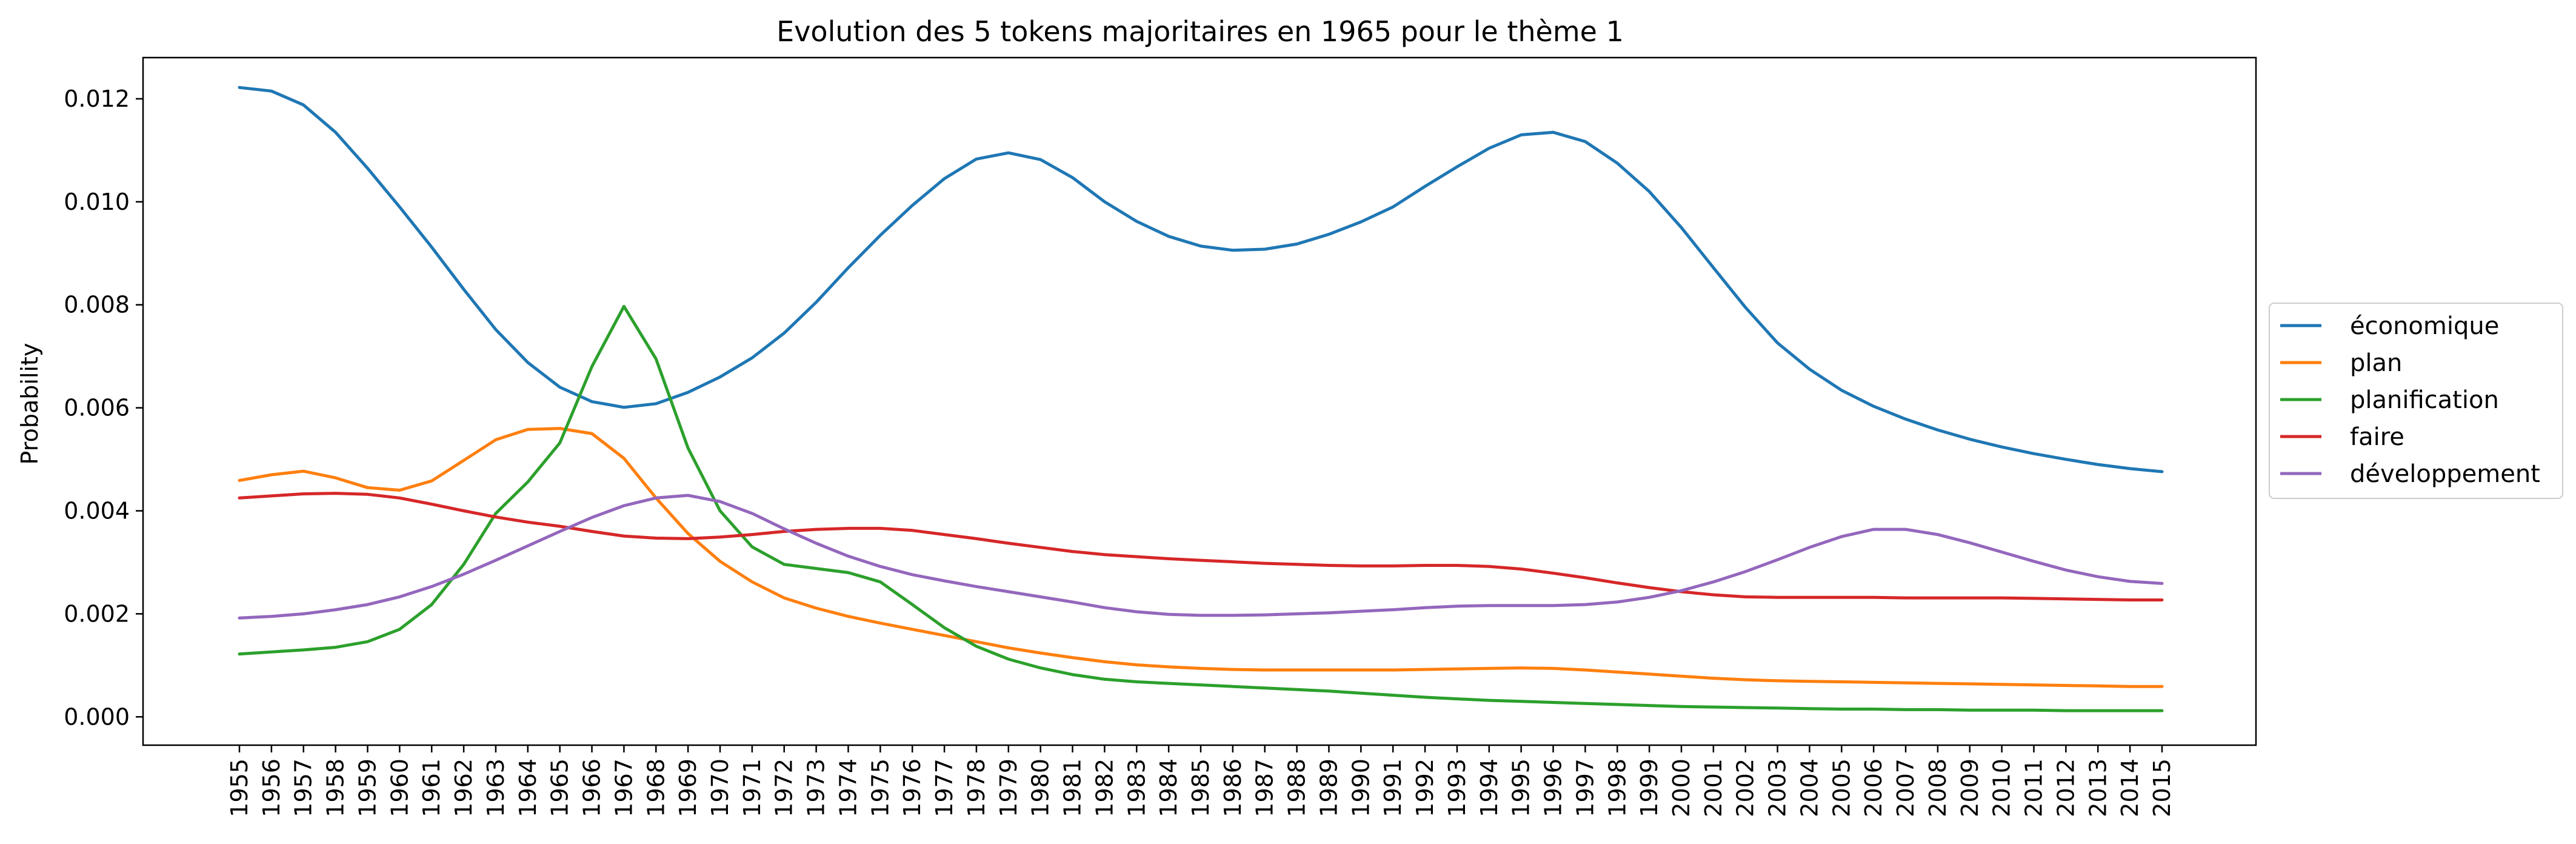 The image size is (2576, 844). I want to click on x-tick-label: 1999, so click(1649, 788).